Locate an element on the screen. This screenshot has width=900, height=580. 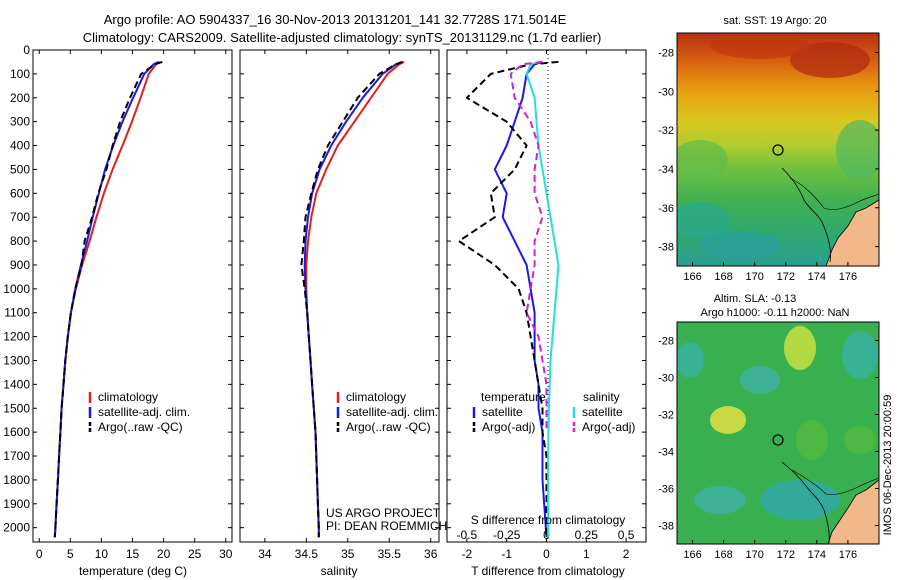
sla-argo-marker is located at coordinates (778, 440).